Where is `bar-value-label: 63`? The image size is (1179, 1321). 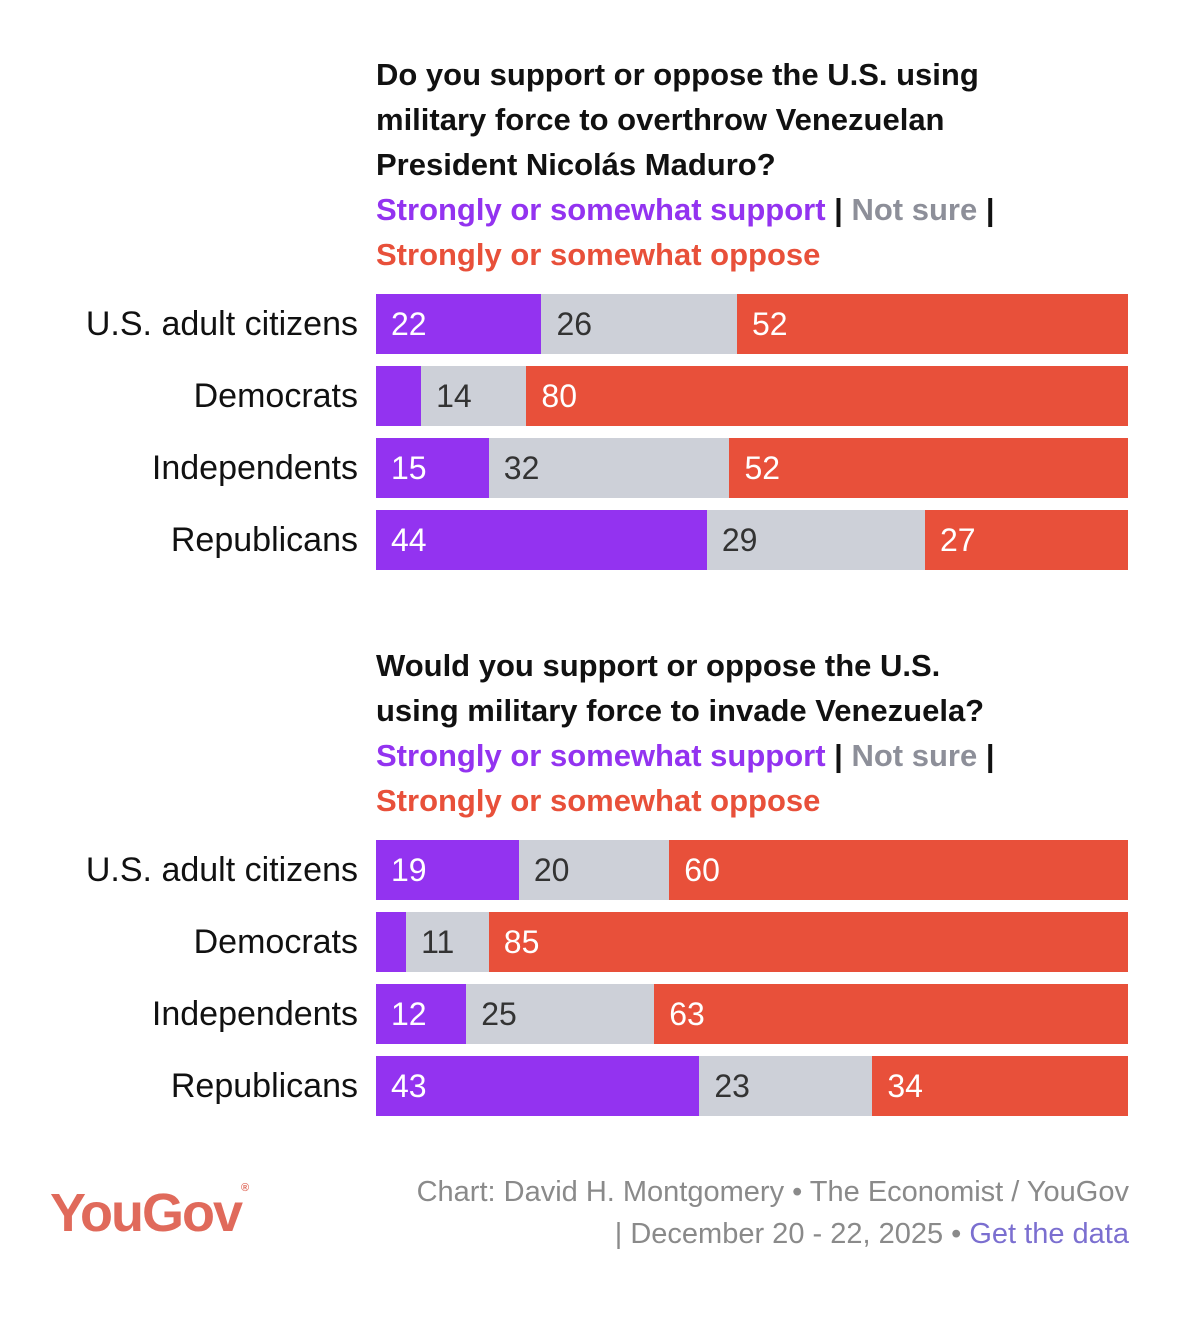
bar-value-label: 63 is located at coordinates (687, 1014).